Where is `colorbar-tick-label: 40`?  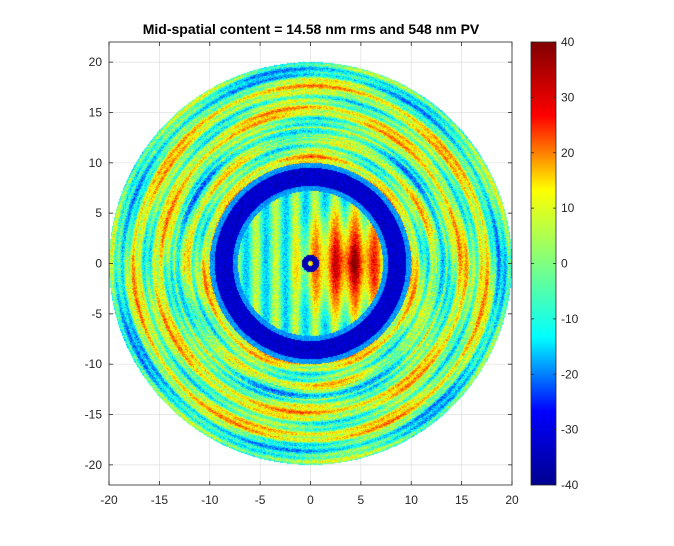 colorbar-tick-label: 40 is located at coordinates (568, 42).